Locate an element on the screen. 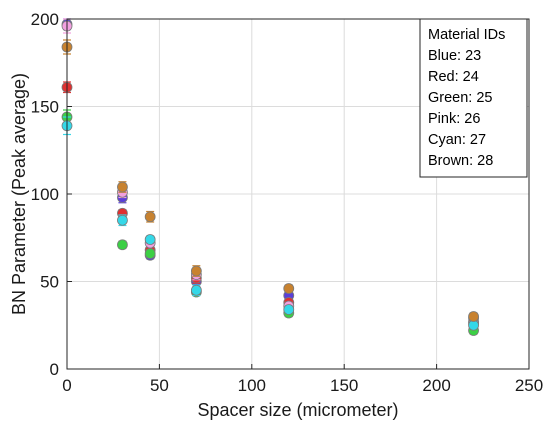 Image resolution: width=550 pixels, height=428 pixels. legend-box is located at coordinates (473, 98).